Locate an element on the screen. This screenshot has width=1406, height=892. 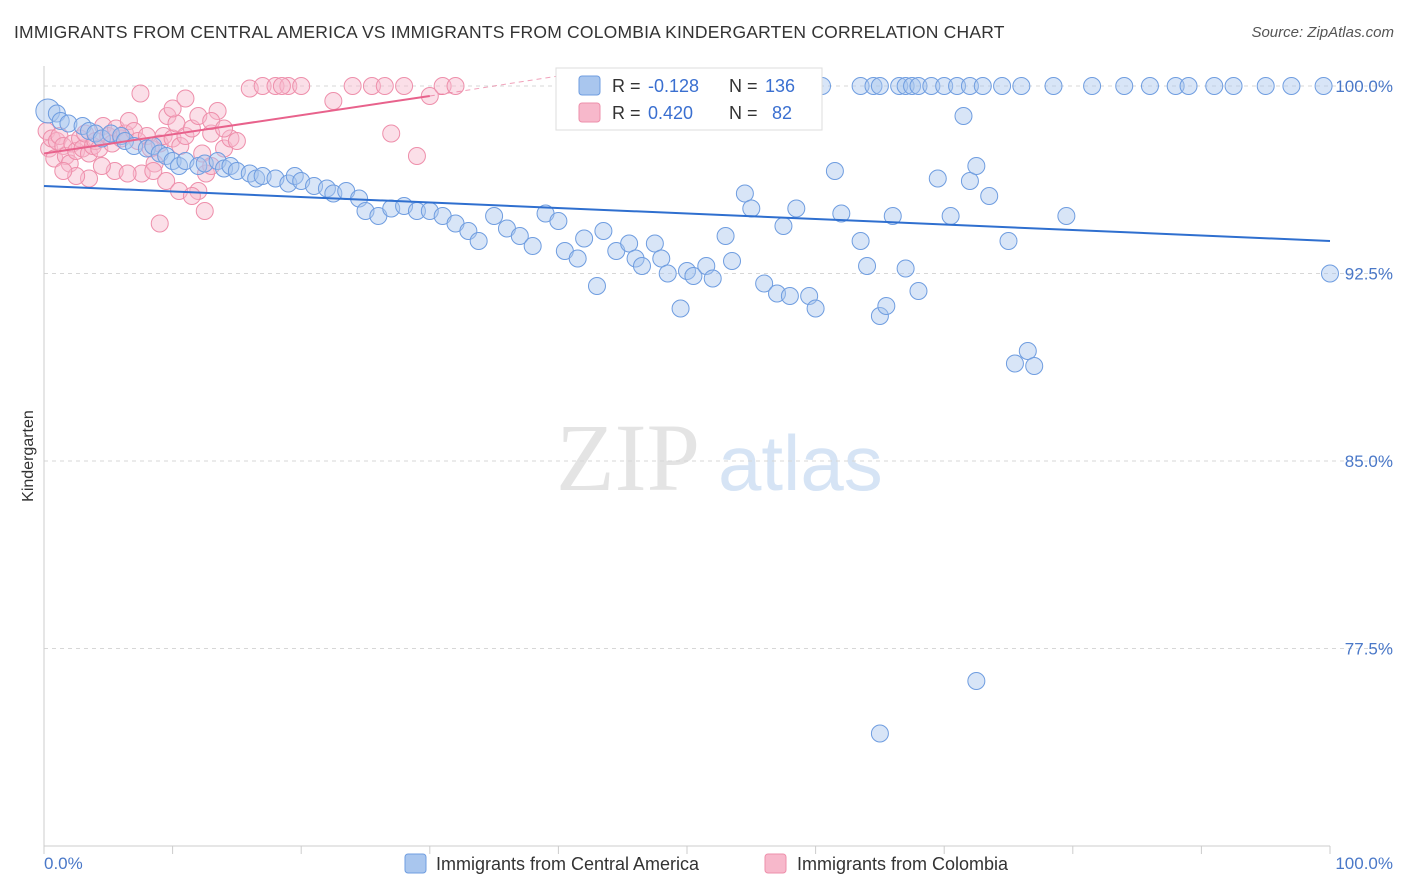
y-tick-labels: 100.0% 92.5% 85.0% 77.5% is located at coordinates (1364, 368).